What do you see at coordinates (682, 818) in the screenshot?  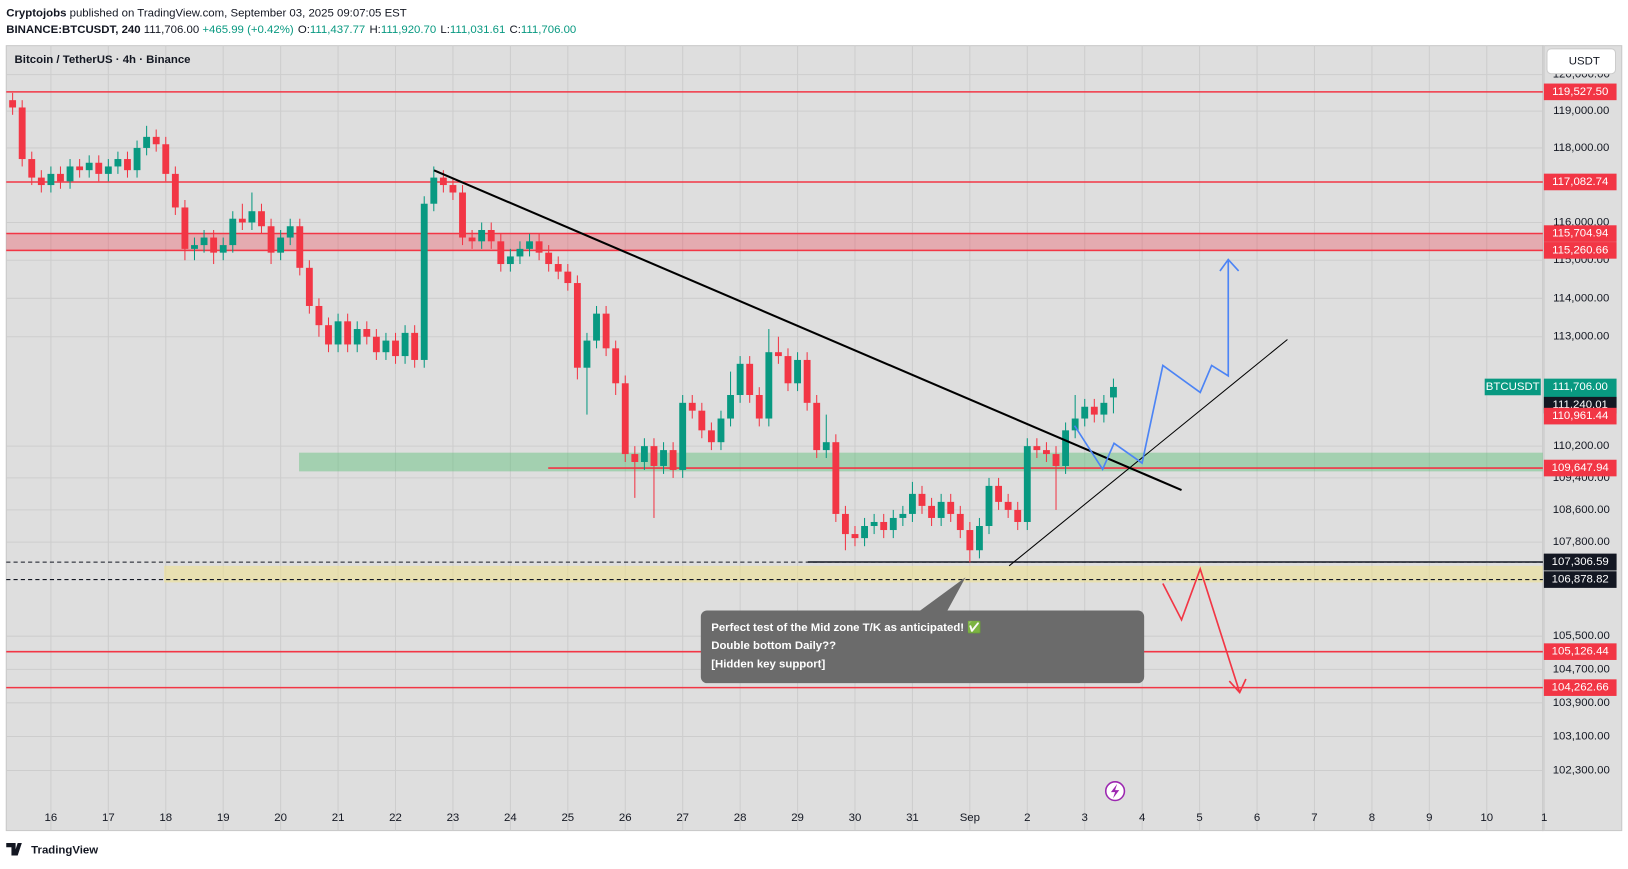 I see `x-tick-label: 27` at bounding box center [682, 818].